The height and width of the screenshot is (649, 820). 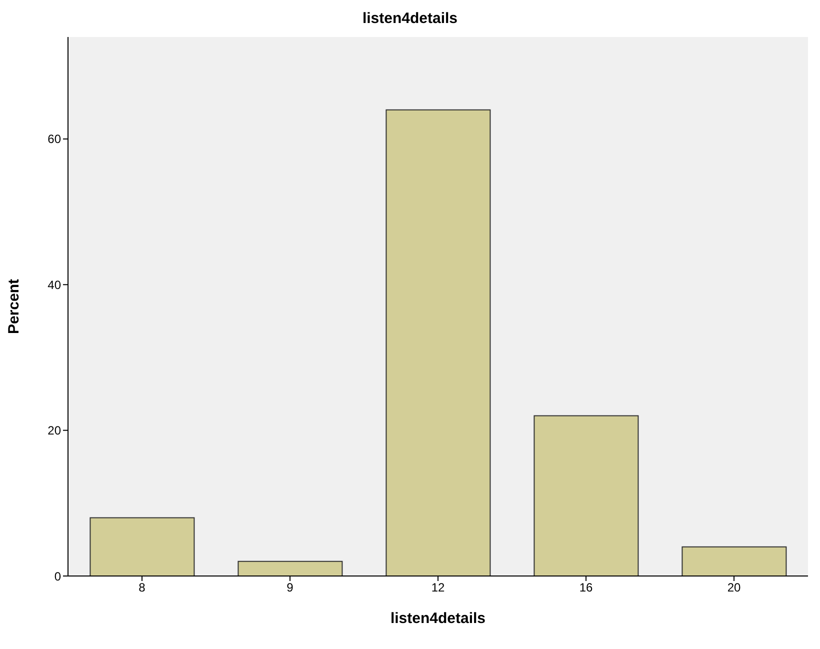 I want to click on x-tick-label: 12, so click(x=438, y=587).